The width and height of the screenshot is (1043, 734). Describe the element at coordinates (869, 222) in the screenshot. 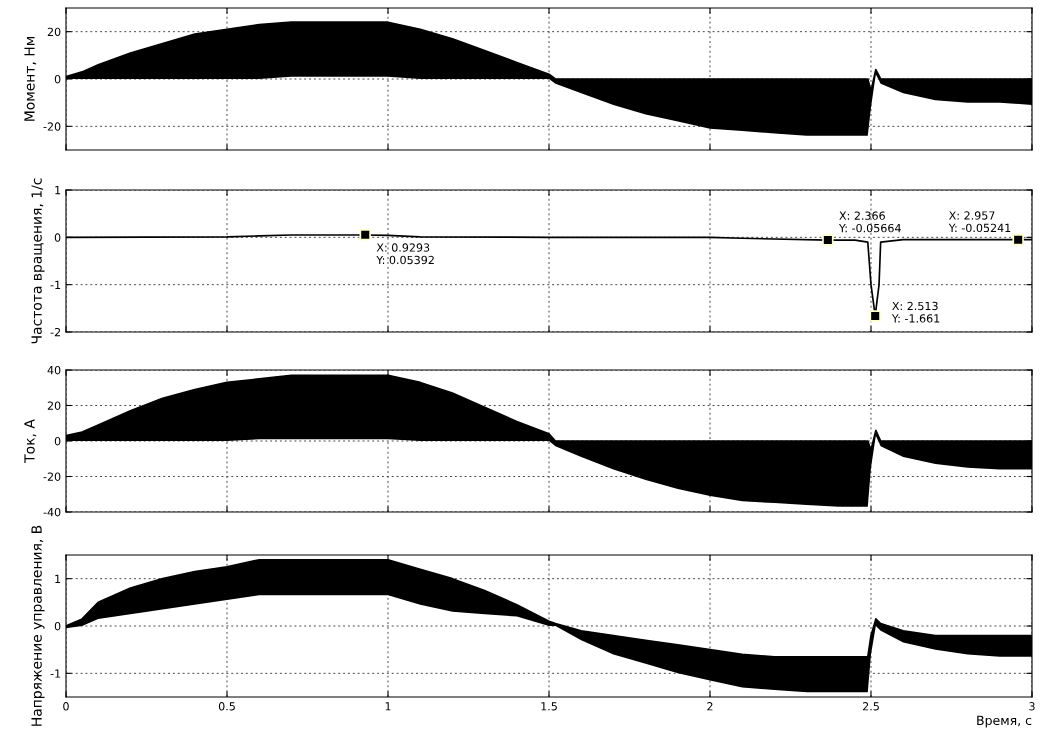

I see `annotation: X: 2.366 Y: -0.05664` at that location.